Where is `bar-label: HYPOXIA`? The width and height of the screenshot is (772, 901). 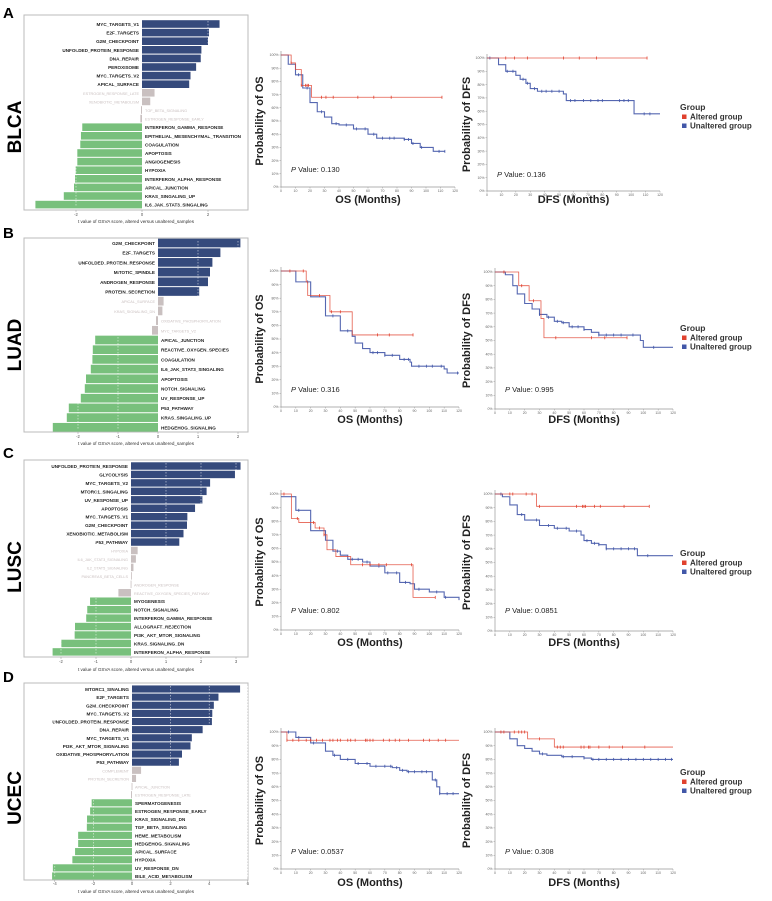
bar-label: HYPOXIA is located at coordinates (155, 170).